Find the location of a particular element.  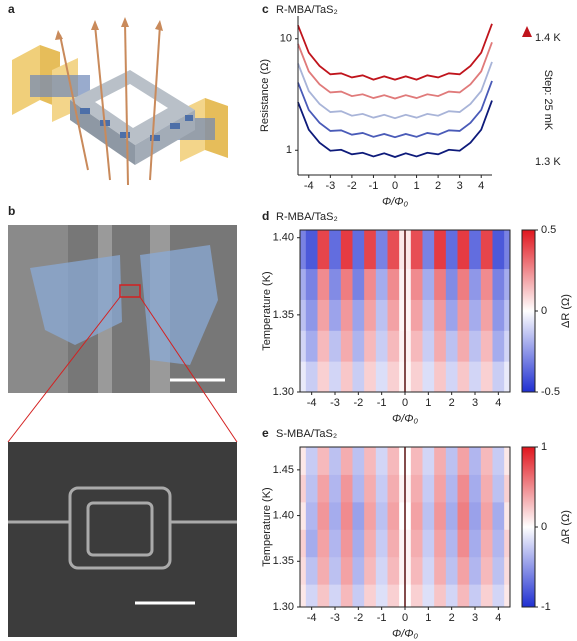

y-tick-label: 1.35 is located at coordinates (283, 561).